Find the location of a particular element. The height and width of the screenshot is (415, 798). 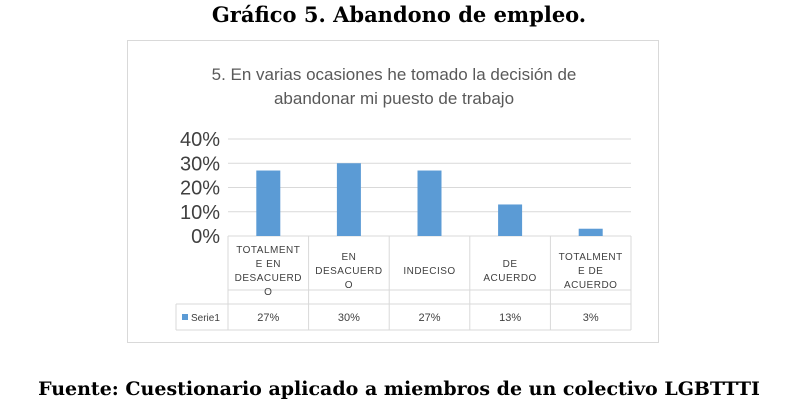

chart-title-line-2: abandonar mi puesto de trabajo is located at coordinates (394, 98).